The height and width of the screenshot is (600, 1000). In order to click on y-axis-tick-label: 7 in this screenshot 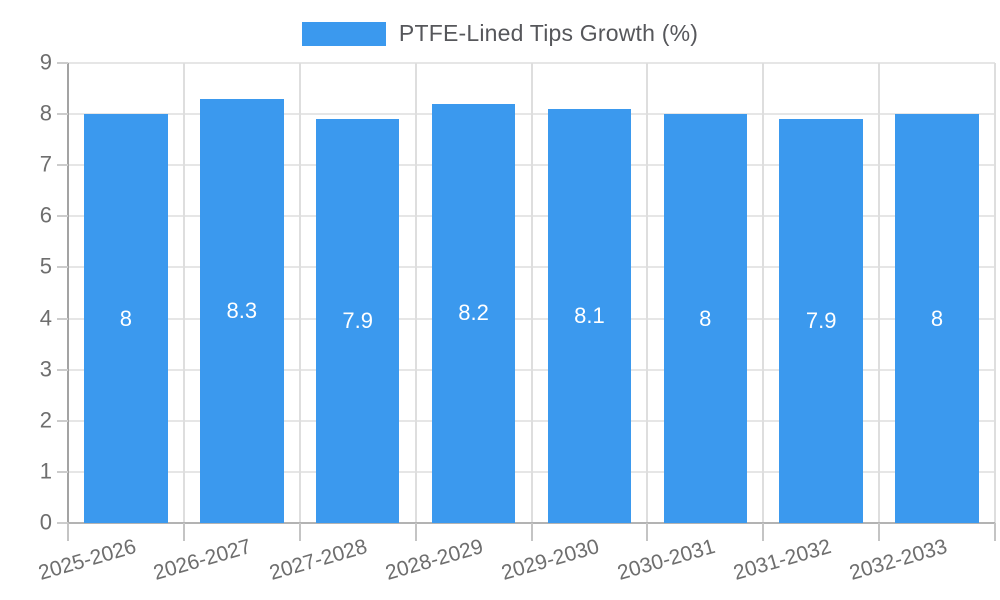, I will do `click(45, 164)`.